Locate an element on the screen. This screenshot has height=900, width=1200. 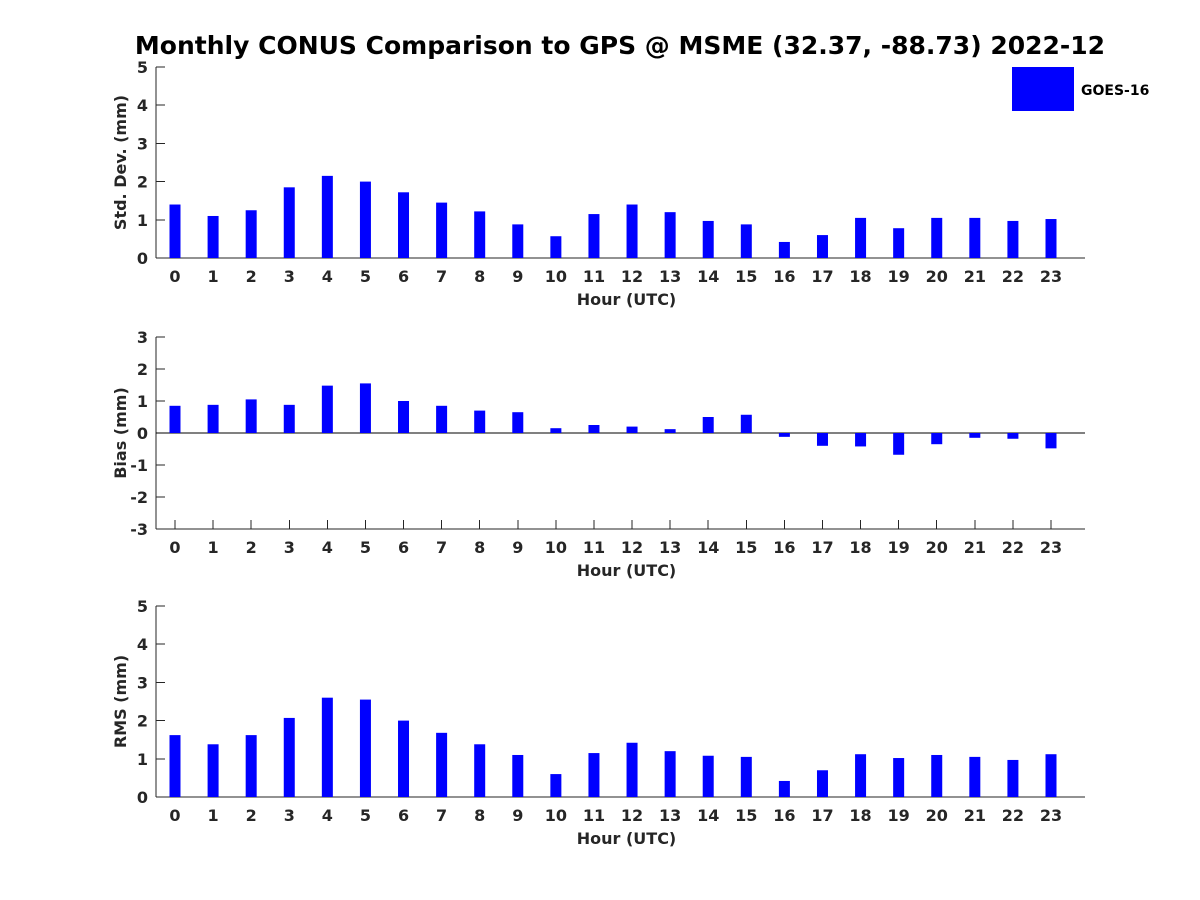
y-axis-label: Bias (mm) is located at coordinates (120, 433).